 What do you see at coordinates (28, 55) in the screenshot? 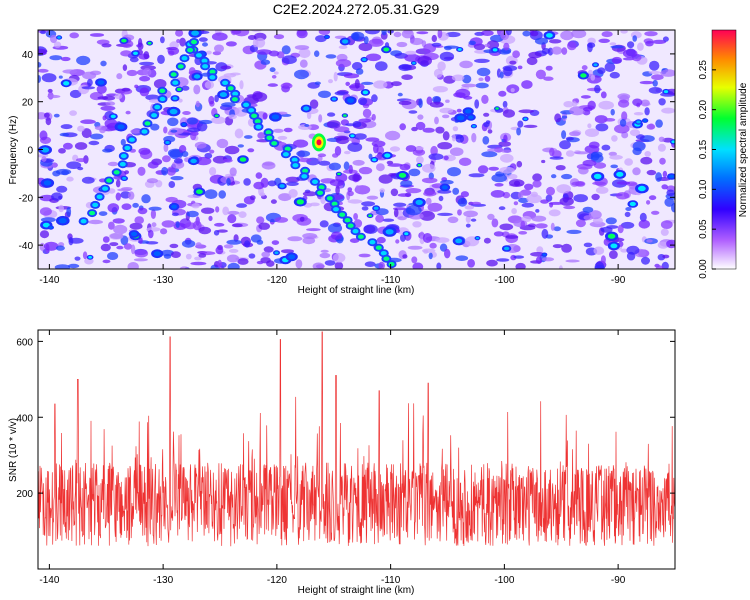
I see `y-tick-label: 40` at bounding box center [28, 55].